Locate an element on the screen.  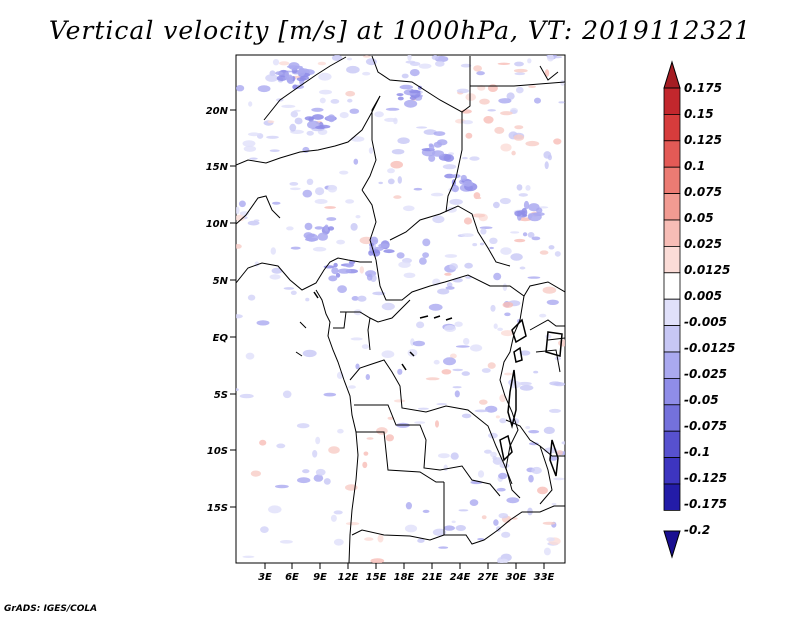
colorbar-label: 0.05 is located at coordinates (699, 218).